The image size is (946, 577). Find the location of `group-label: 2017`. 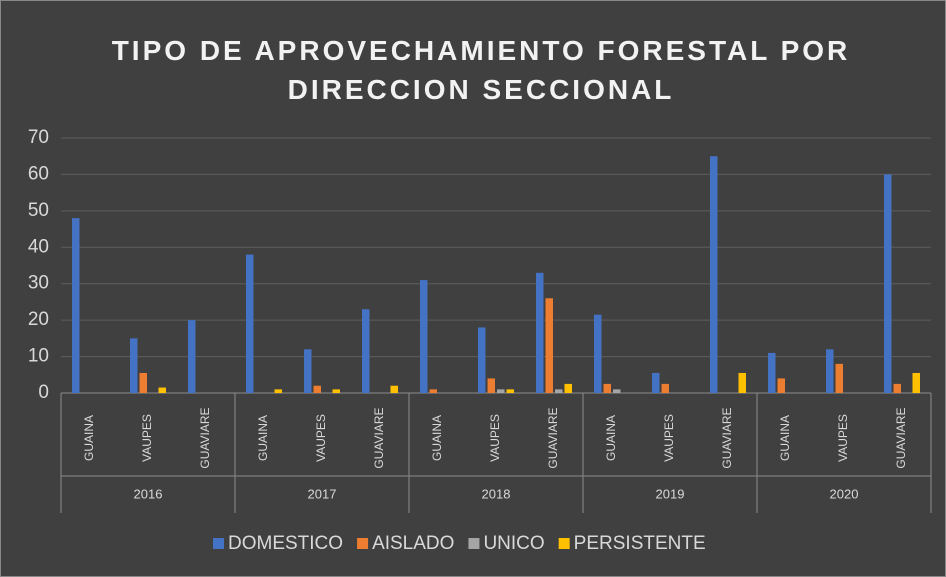

group-label: 2017 is located at coordinates (322, 493).